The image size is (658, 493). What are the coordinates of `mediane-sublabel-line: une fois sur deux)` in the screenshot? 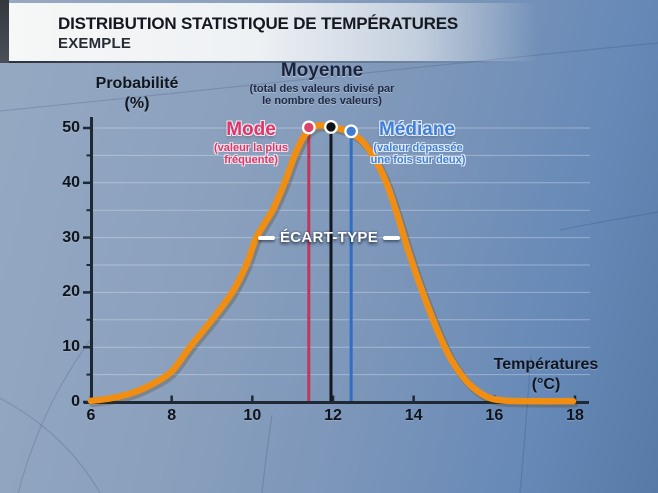 It's located at (418, 160).